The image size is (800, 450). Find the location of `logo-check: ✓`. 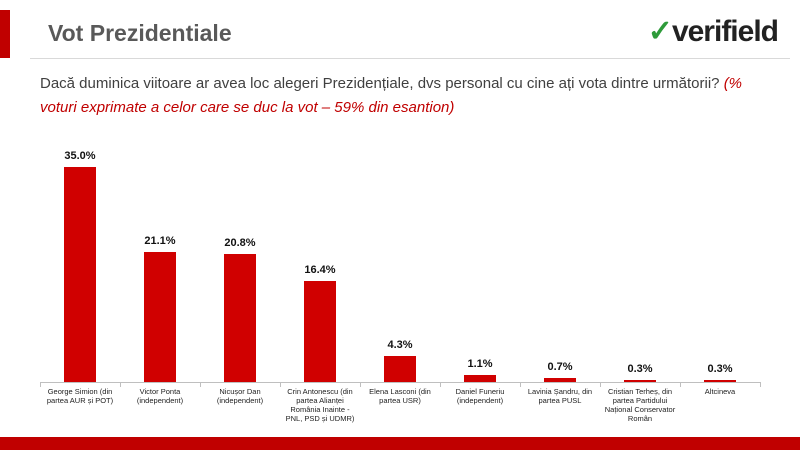

logo-check: ✓ is located at coordinates (660, 31).